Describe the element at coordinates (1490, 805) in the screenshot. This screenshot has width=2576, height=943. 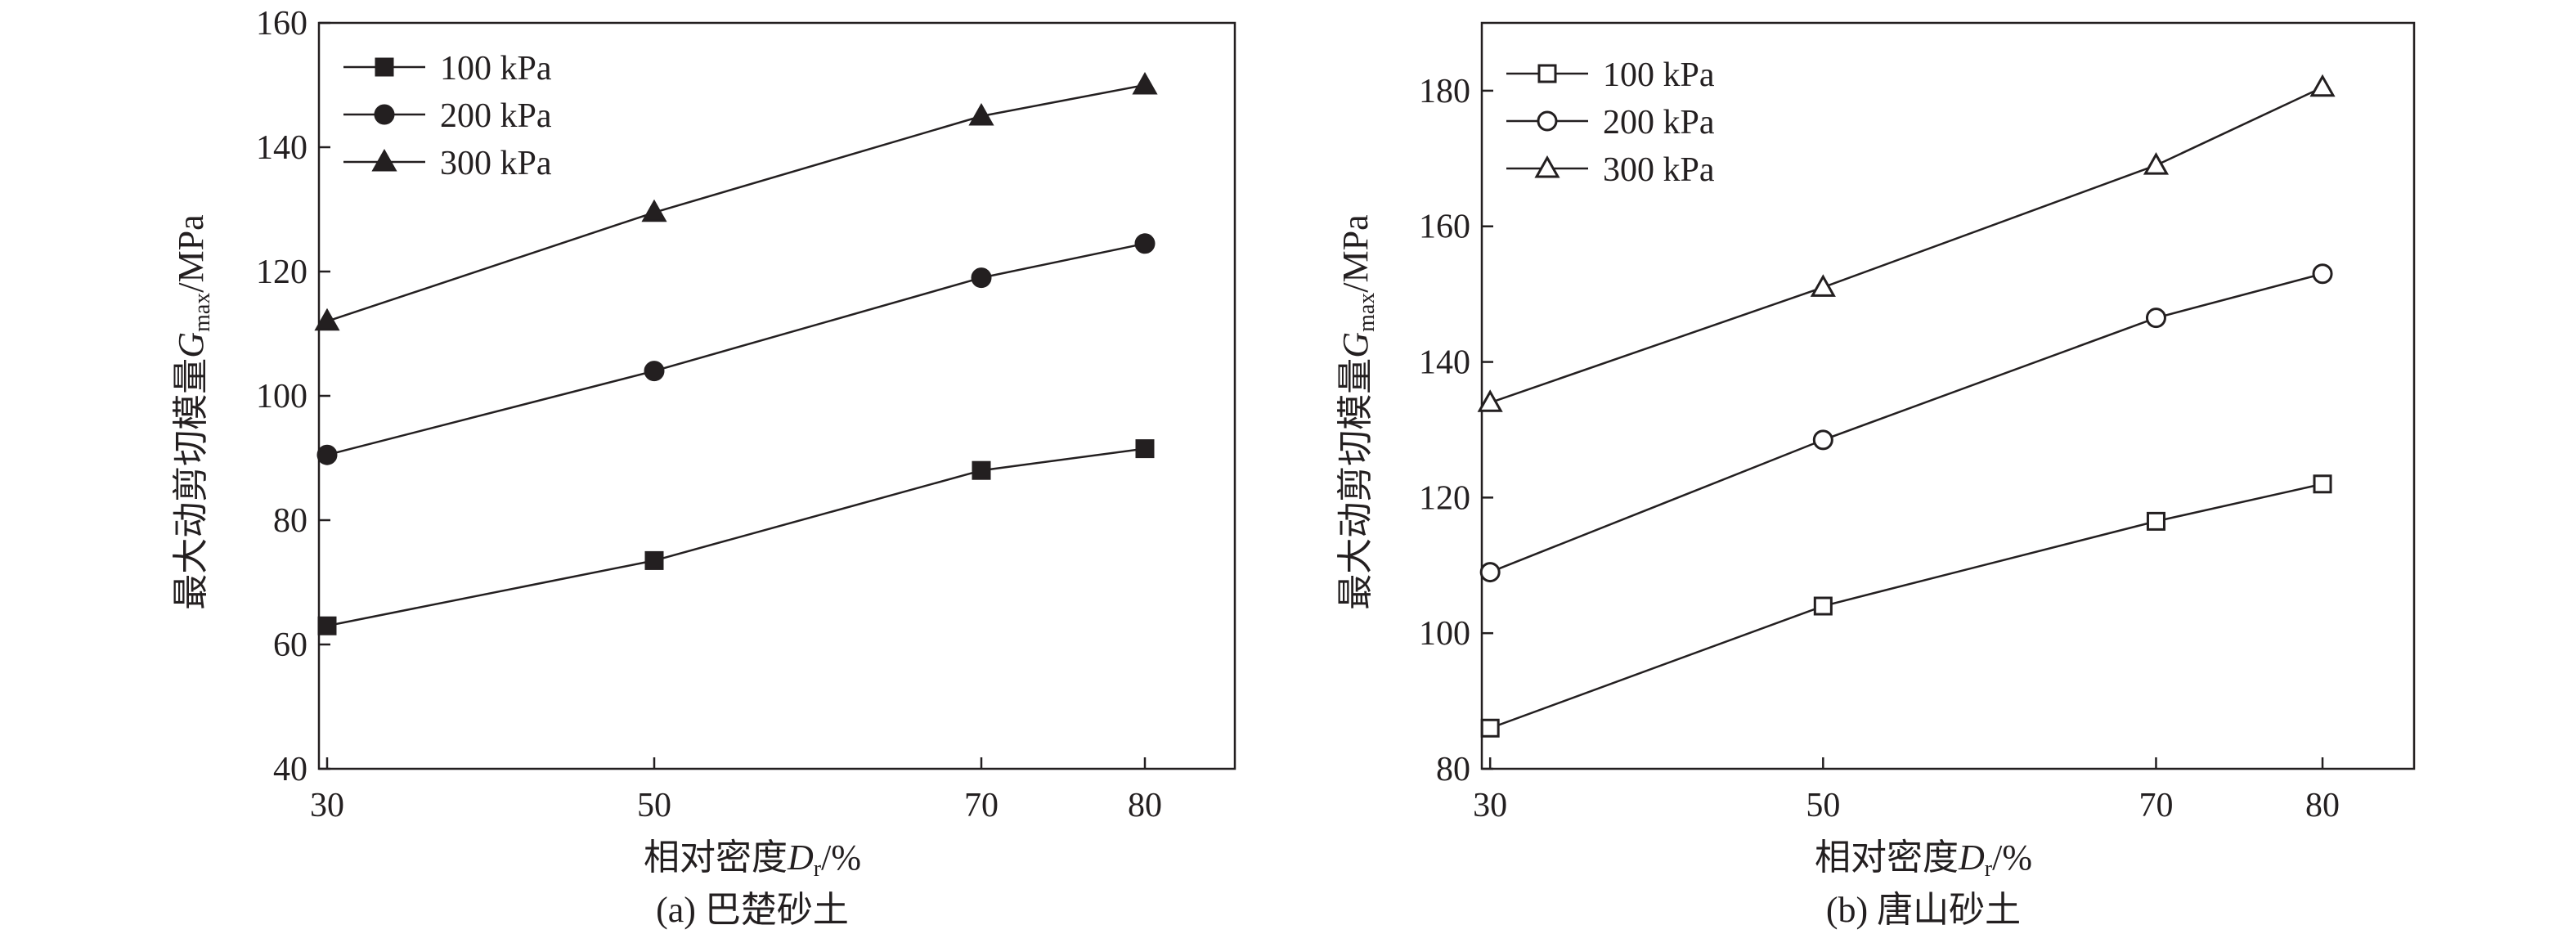
I see `panel-b-x-tick-label: 30` at that location.